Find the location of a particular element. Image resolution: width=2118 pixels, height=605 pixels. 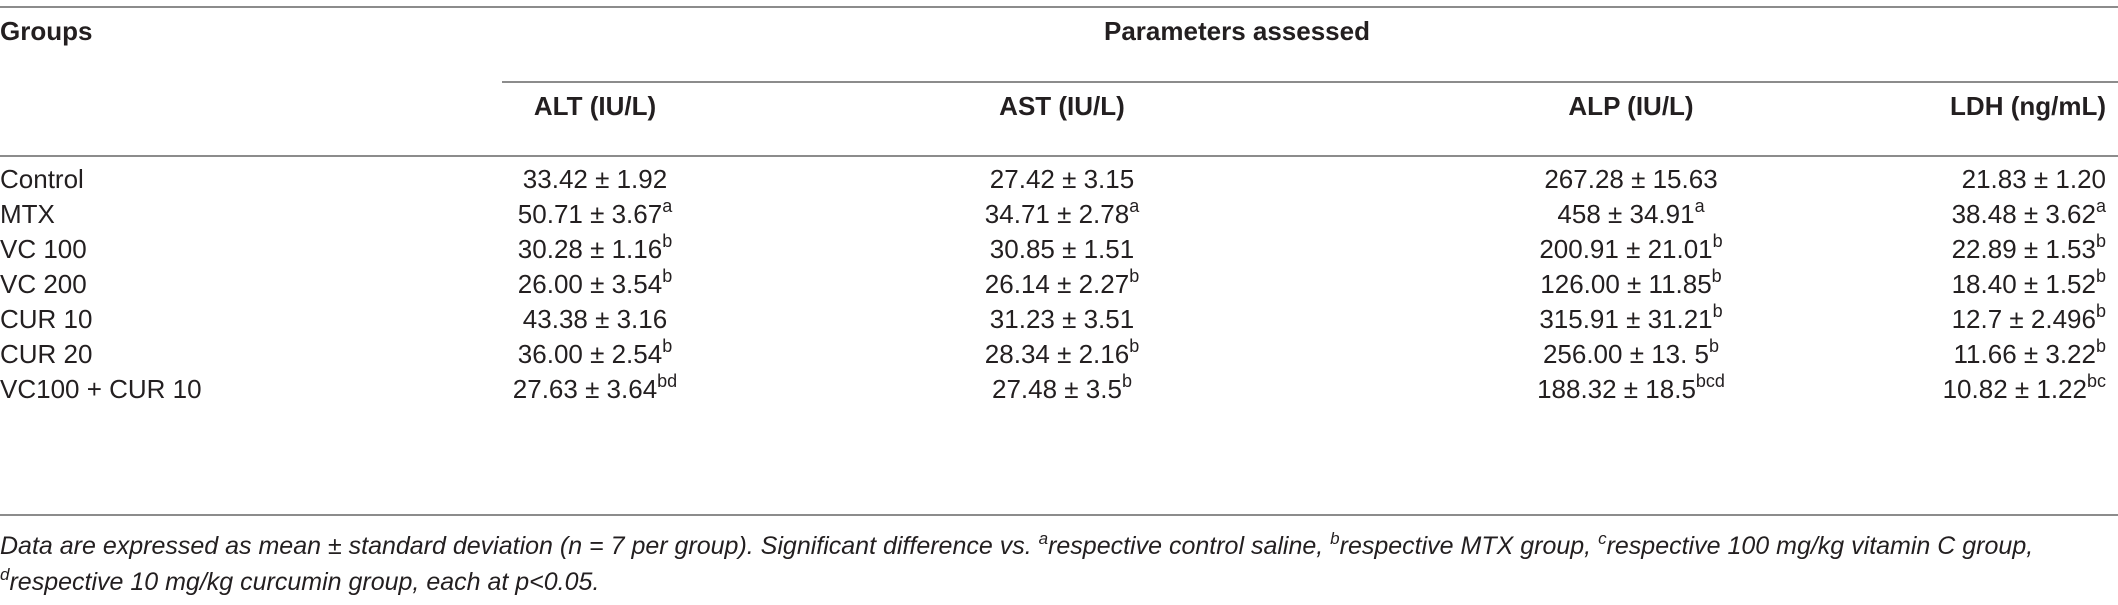

cell-value: 18.40 ± 1.52 is located at coordinates (2023, 284).